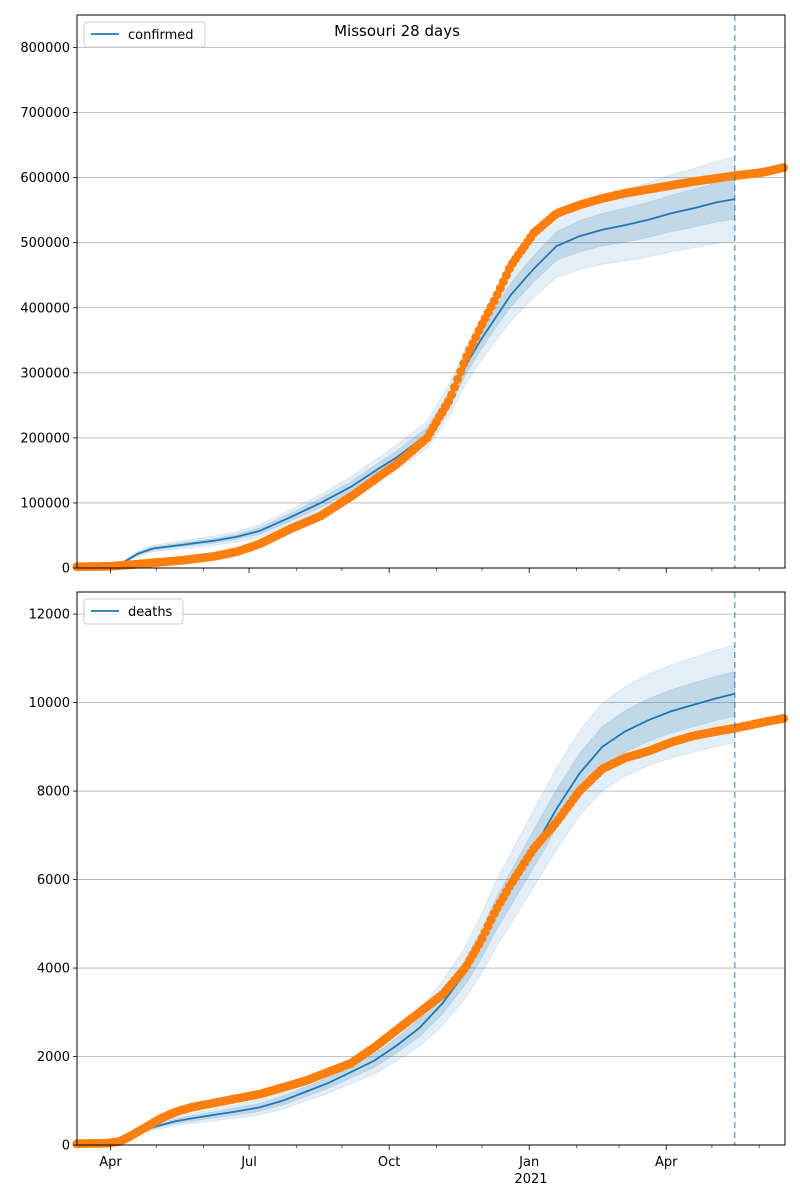 The height and width of the screenshot is (1200, 800). Describe the element at coordinates (45, 438) in the screenshot. I see `confirmed-y-tick-label: 200000` at that location.